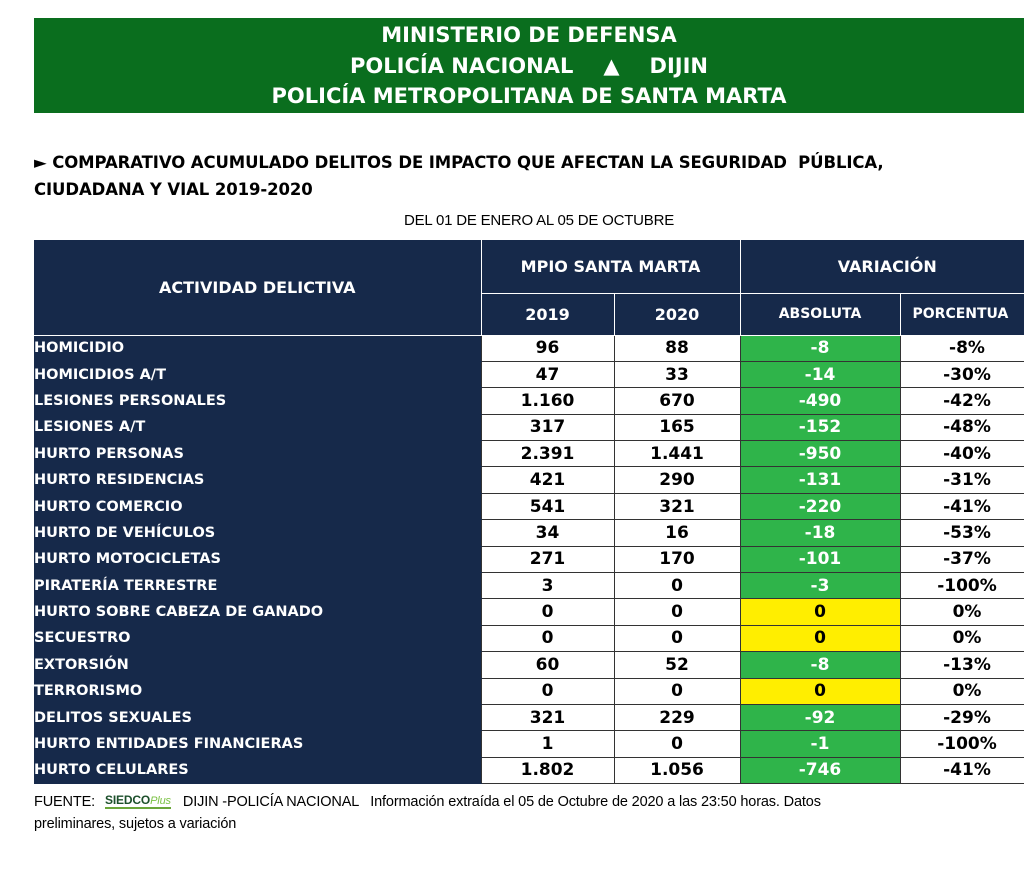 Image resolution: width=1024 pixels, height=870 pixels. What do you see at coordinates (257, 348) in the screenshot?
I see `crime-label: HOMICIDIO` at bounding box center [257, 348].